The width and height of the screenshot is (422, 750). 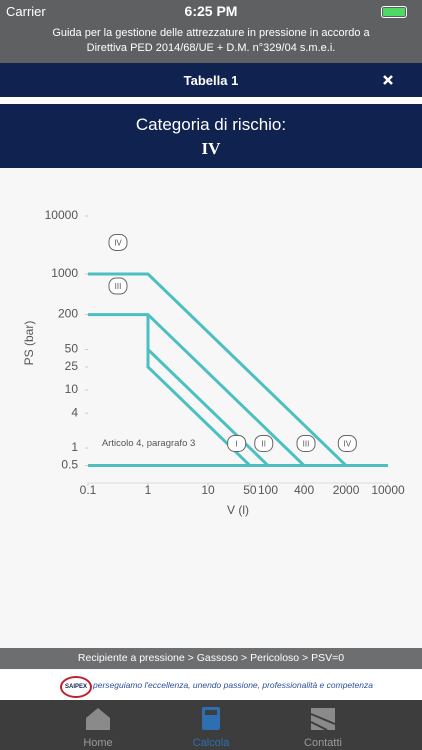 What do you see at coordinates (98, 743) in the screenshot?
I see `tab-label: Home` at bounding box center [98, 743].